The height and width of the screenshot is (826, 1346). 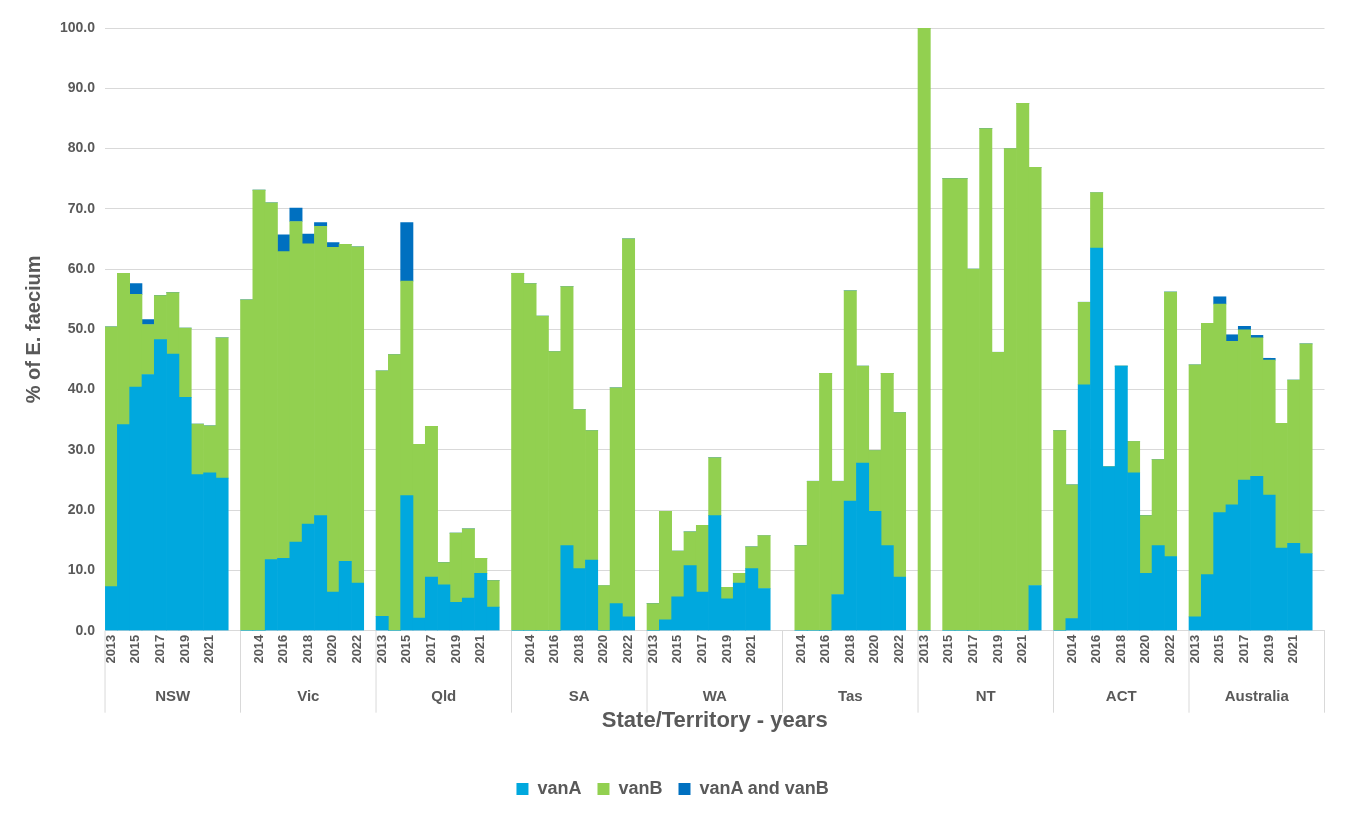 What do you see at coordinates (1121, 695) in the screenshot?
I see `text: ACT` at bounding box center [1121, 695].